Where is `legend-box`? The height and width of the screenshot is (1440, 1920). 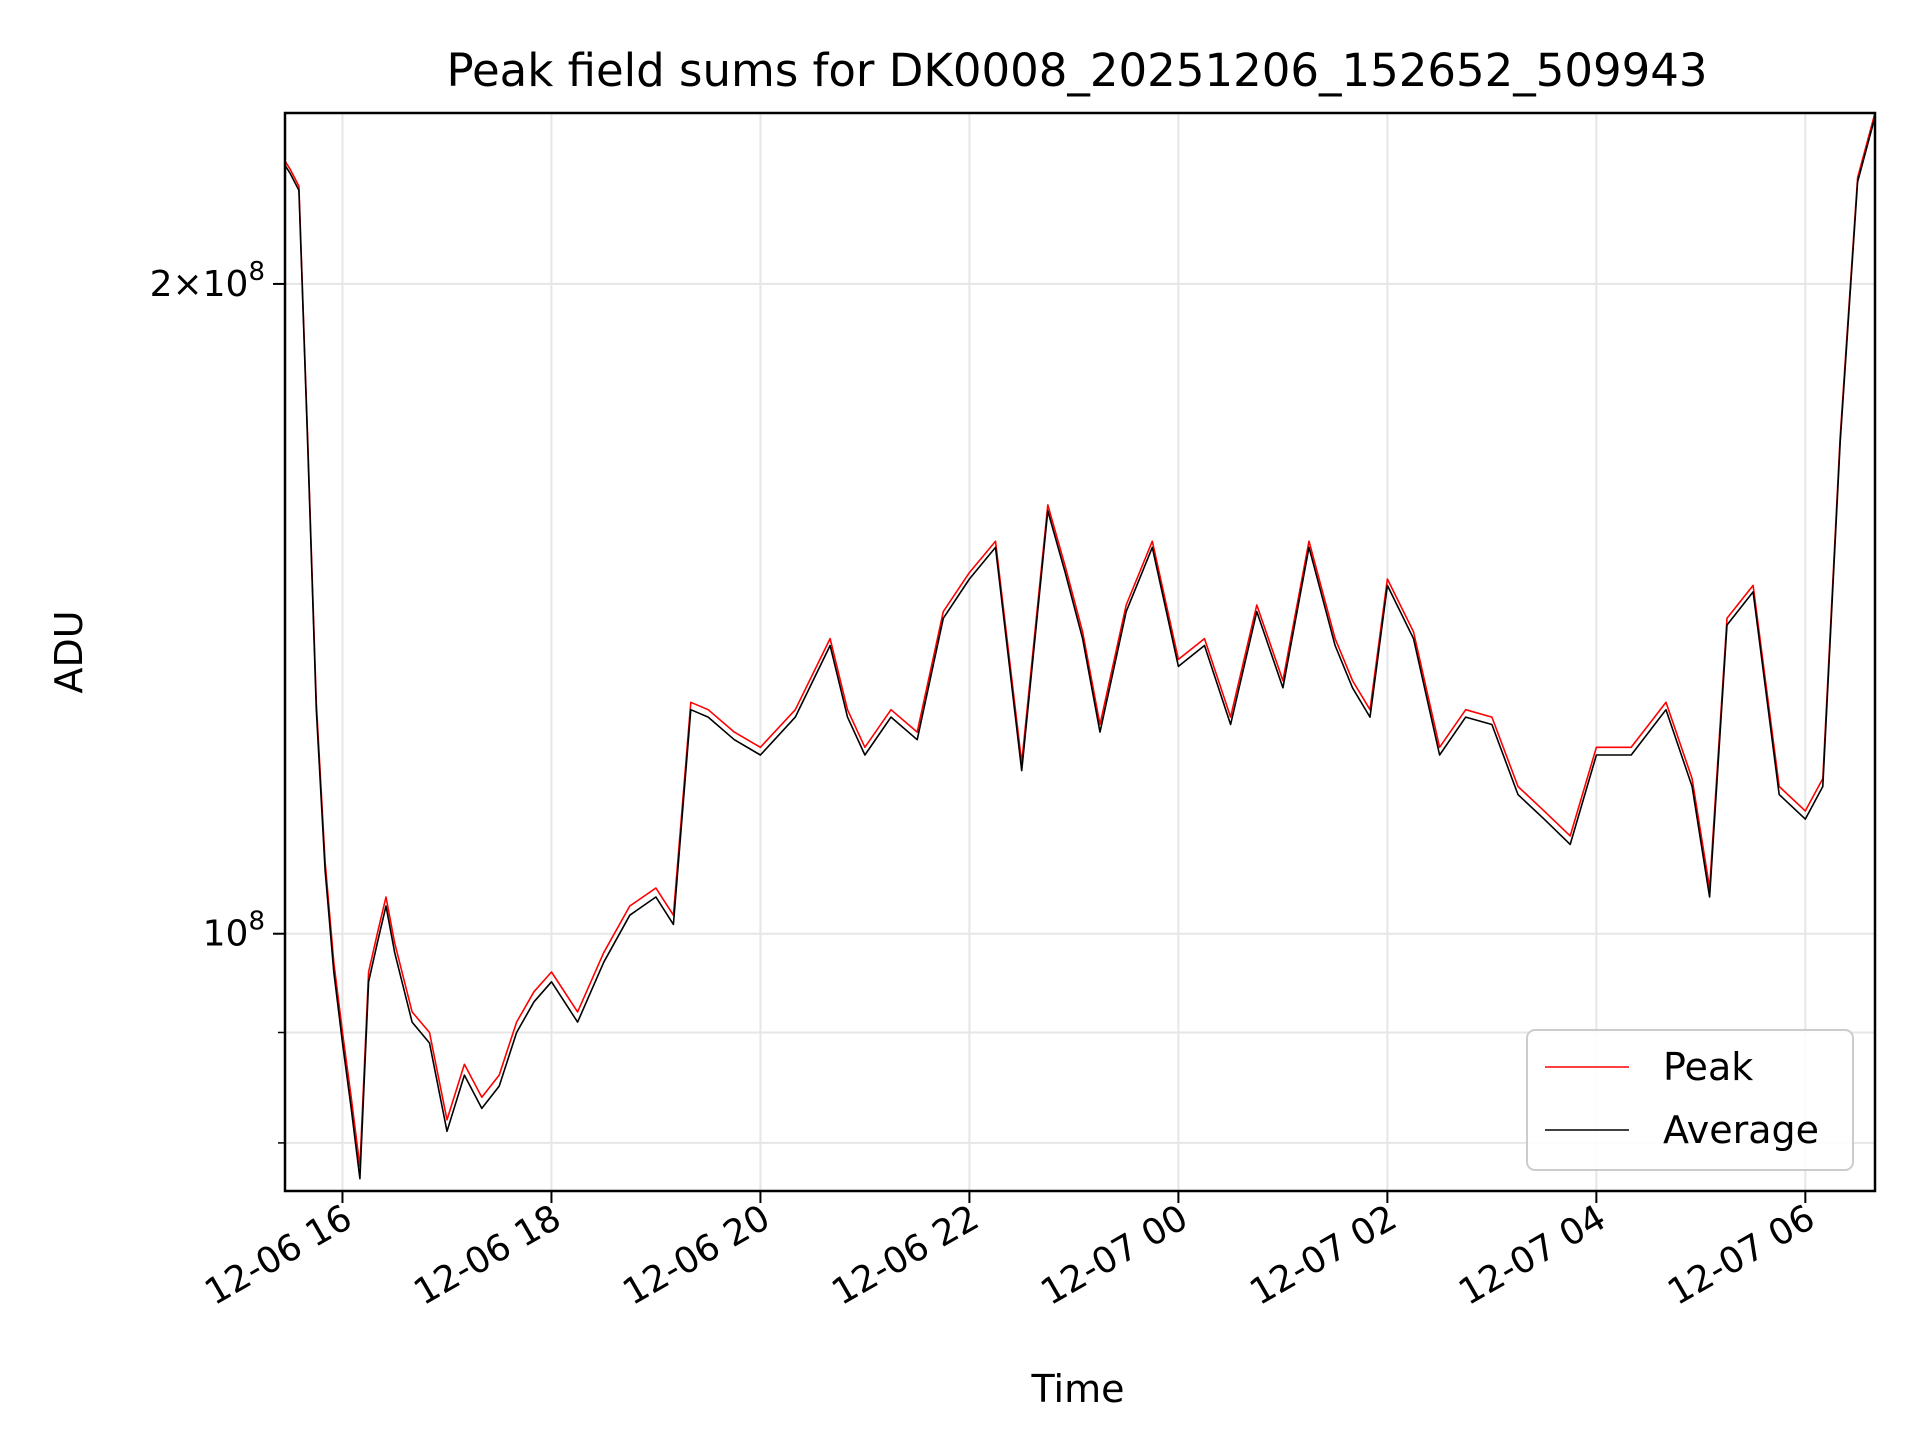 legend-box is located at coordinates (1690, 1100).